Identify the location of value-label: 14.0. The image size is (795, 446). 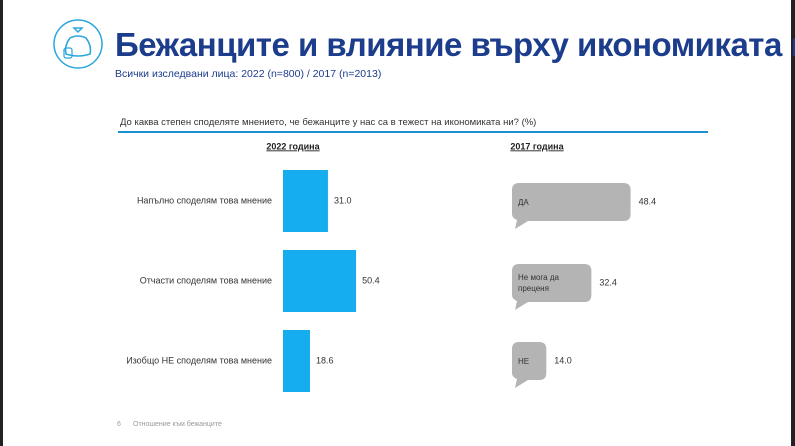
(563, 360).